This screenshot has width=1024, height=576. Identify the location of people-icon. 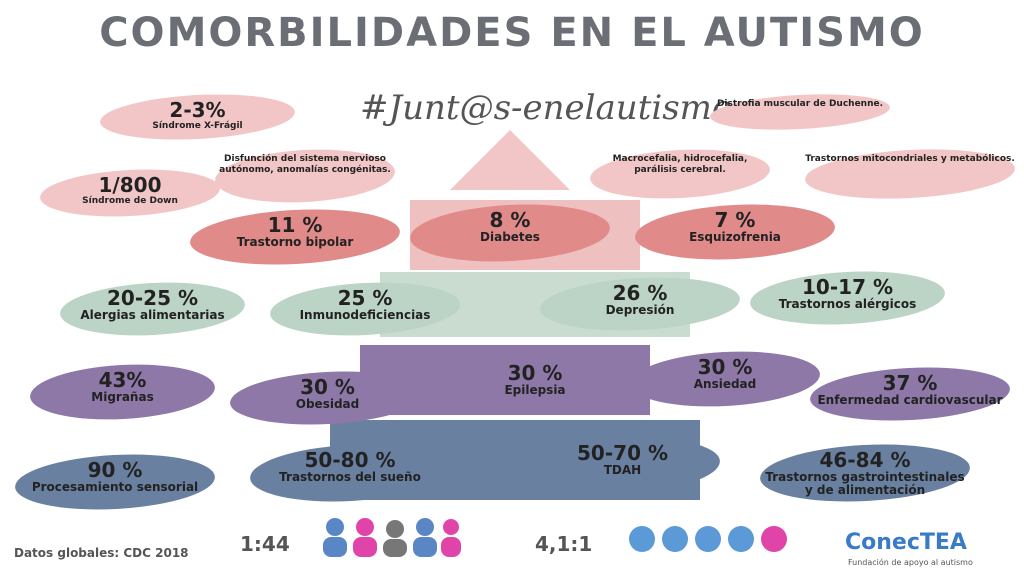
(392, 537).